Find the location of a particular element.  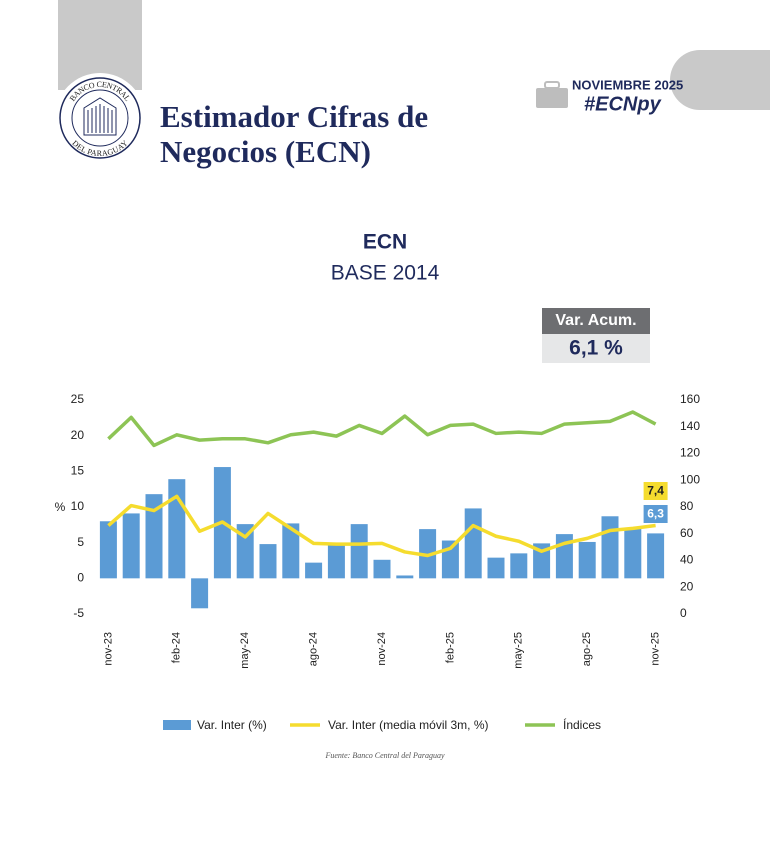

legend-label: Índices is located at coordinates (582, 724).